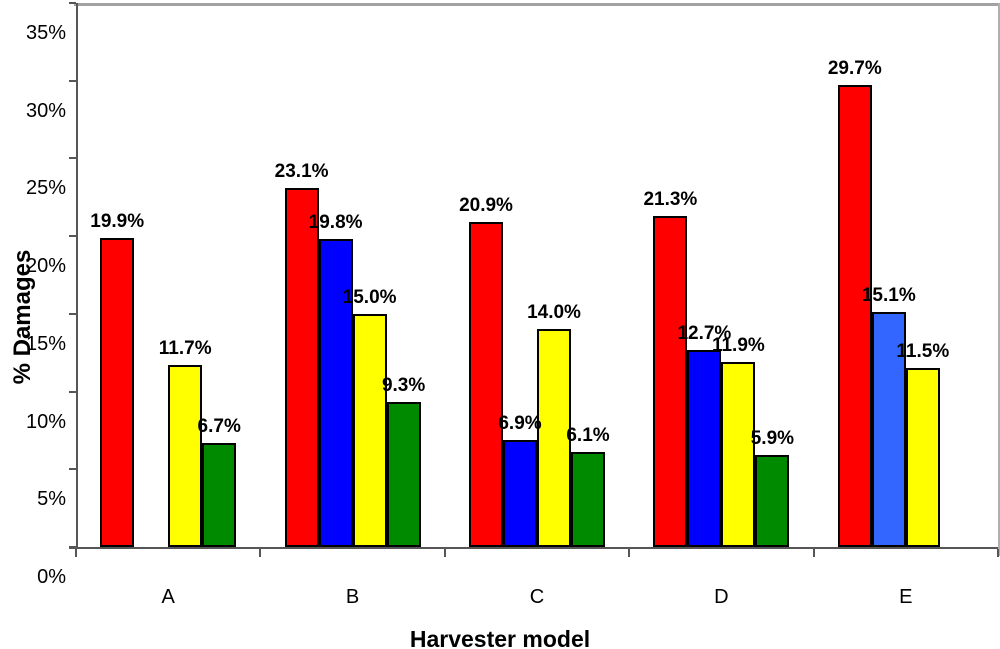 Image resolution: width=1000 pixels, height=649 pixels. I want to click on y-tick-label: 30%, so click(45, 110).